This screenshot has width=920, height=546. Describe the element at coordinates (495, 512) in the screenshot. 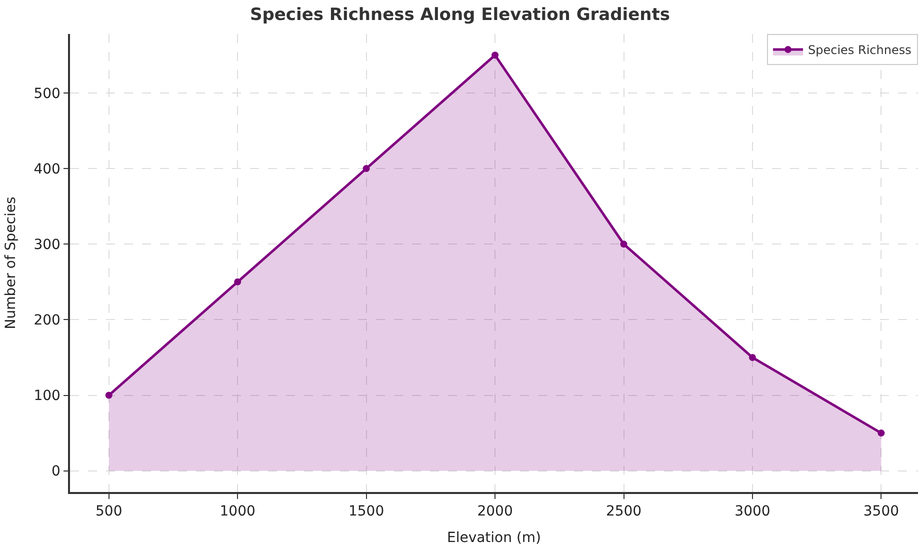

I see `x-tick-label: 2000` at that location.